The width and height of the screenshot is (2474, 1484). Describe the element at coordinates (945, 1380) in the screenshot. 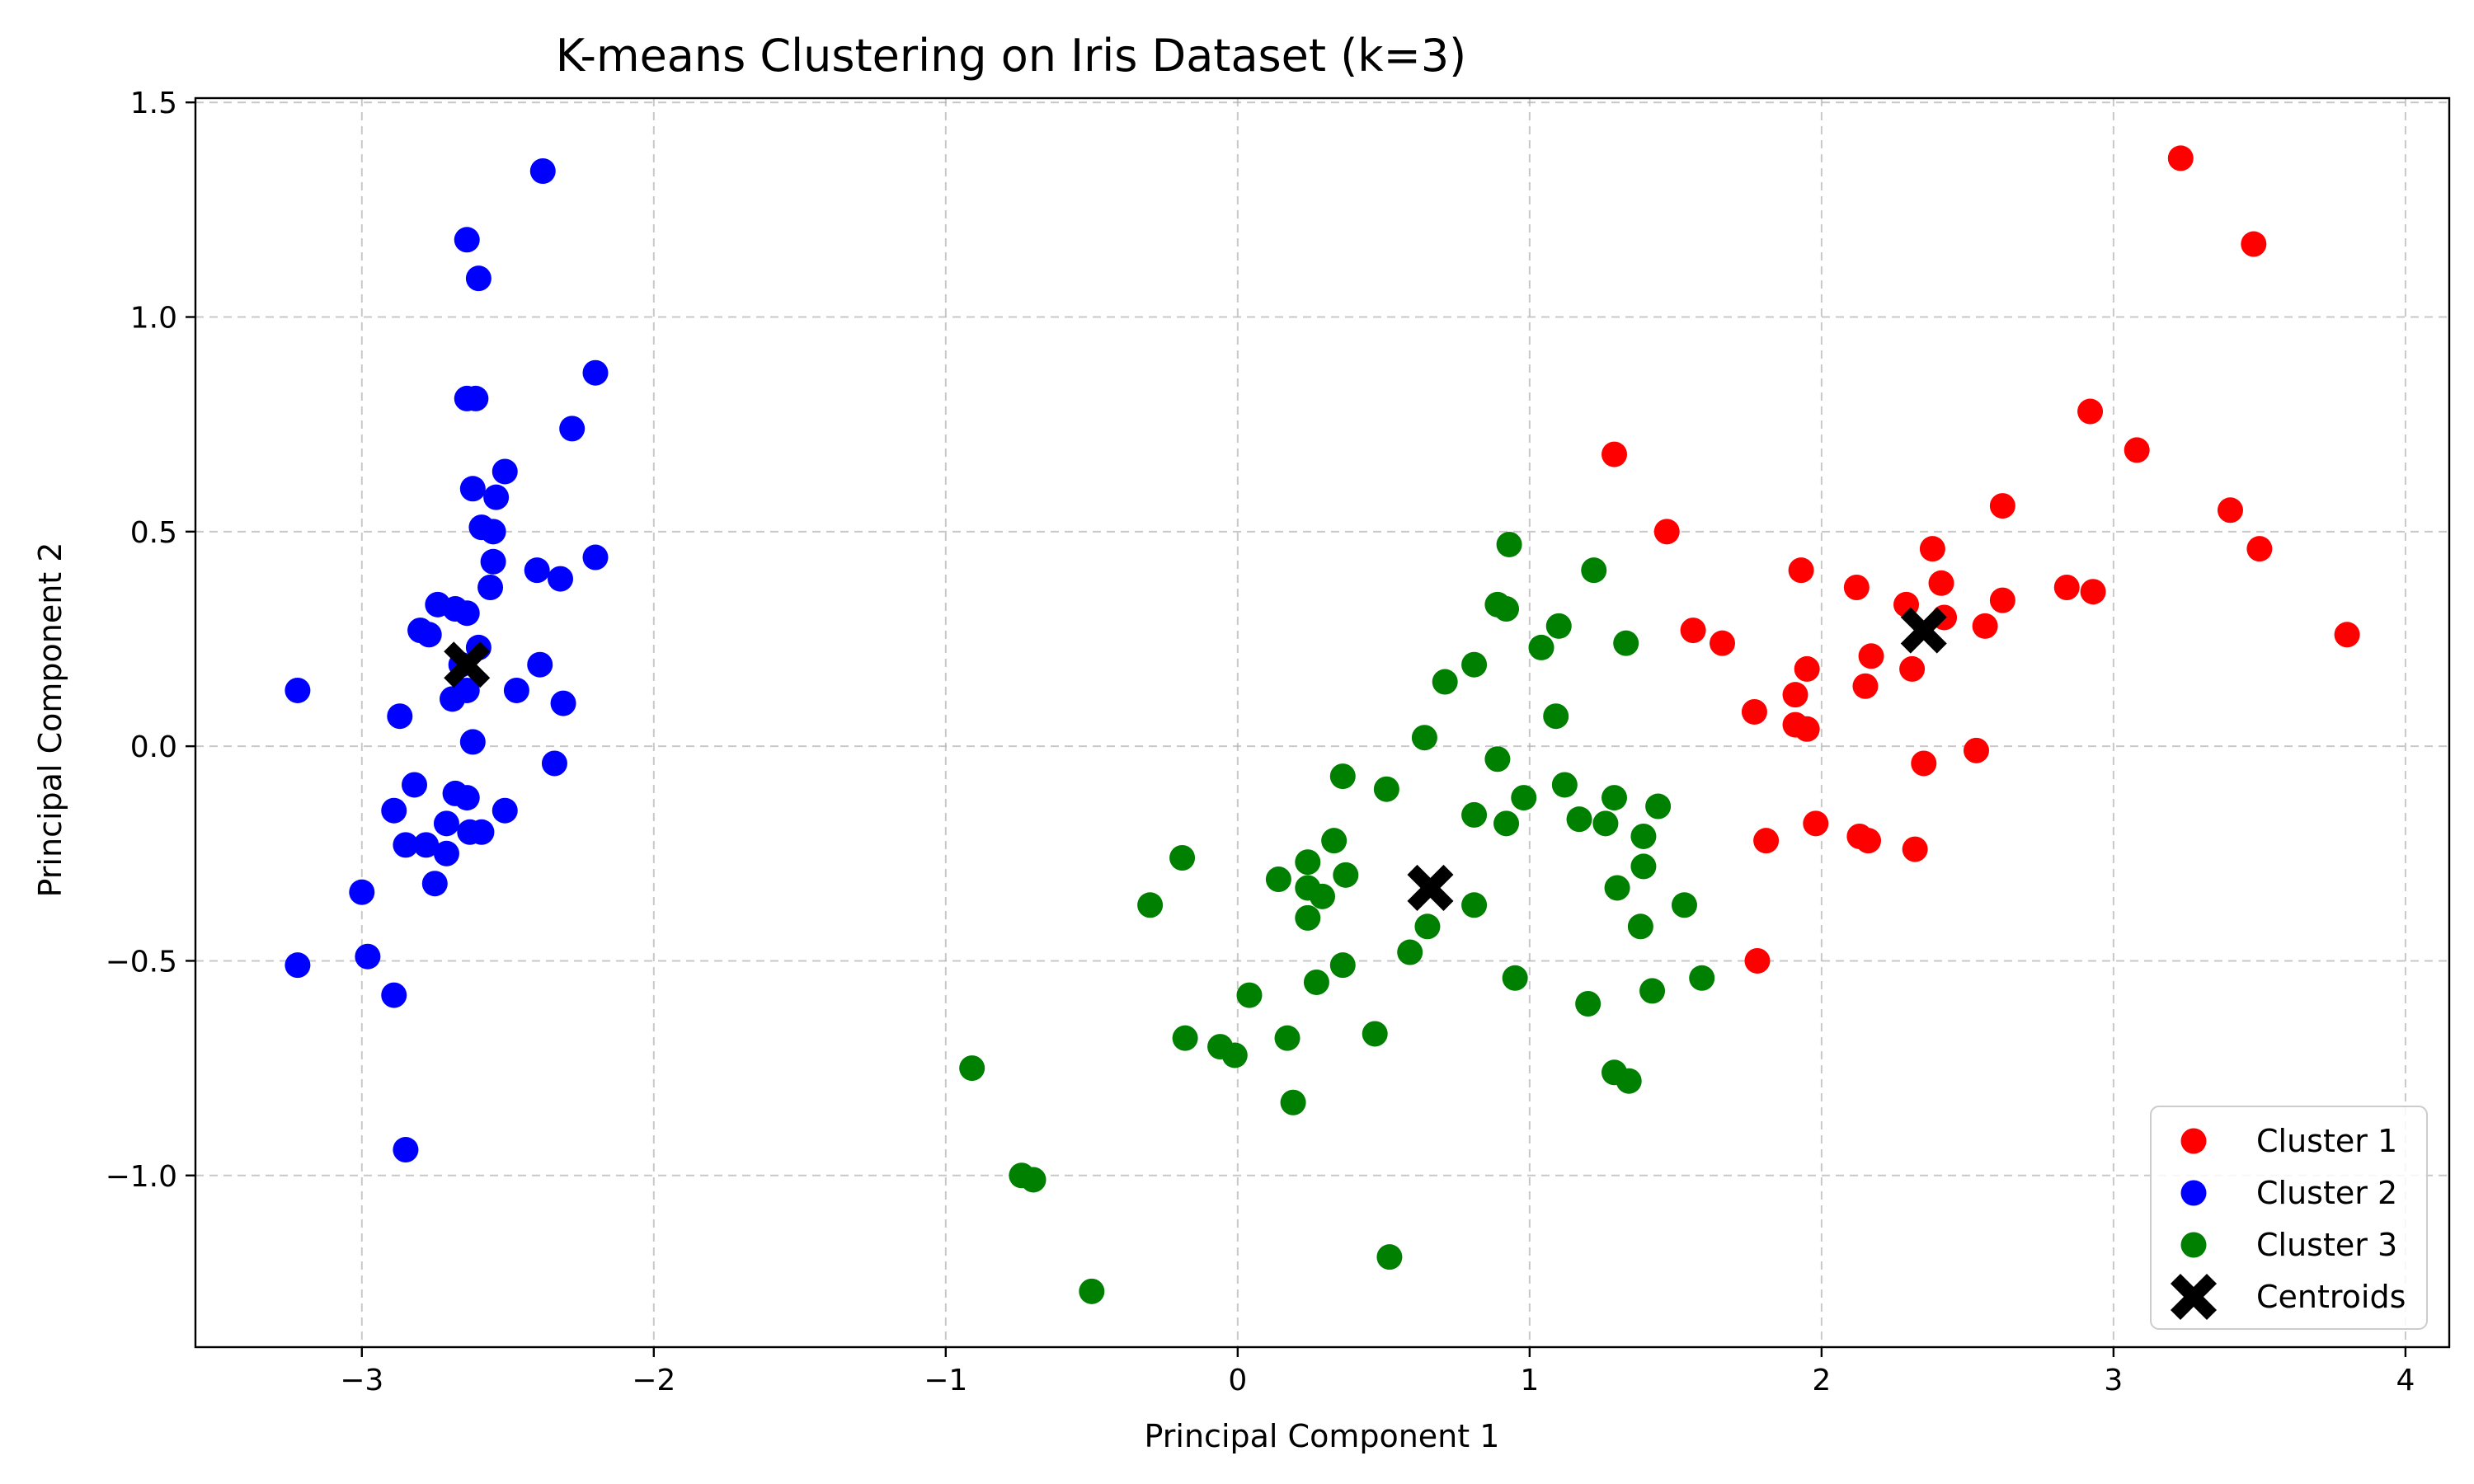

I see `x-tick-label: −1` at that location.